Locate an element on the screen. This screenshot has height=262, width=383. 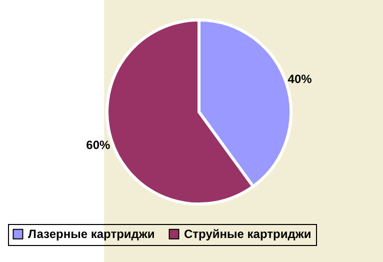
data-label: 60% is located at coordinates (98, 145).